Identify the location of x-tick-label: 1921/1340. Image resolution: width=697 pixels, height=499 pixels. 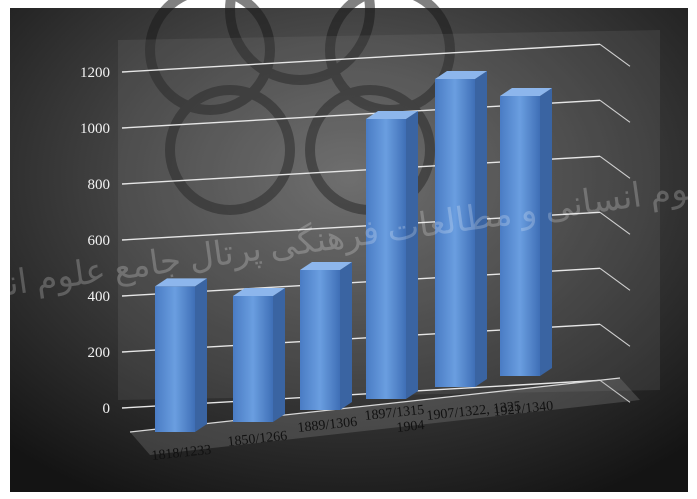
(523, 409).